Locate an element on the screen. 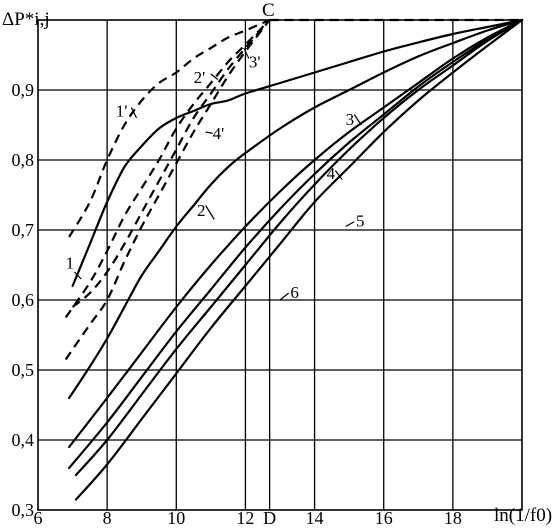 The width and height of the screenshot is (560, 530). y-tick-label: 0,6 is located at coordinates (23, 300).